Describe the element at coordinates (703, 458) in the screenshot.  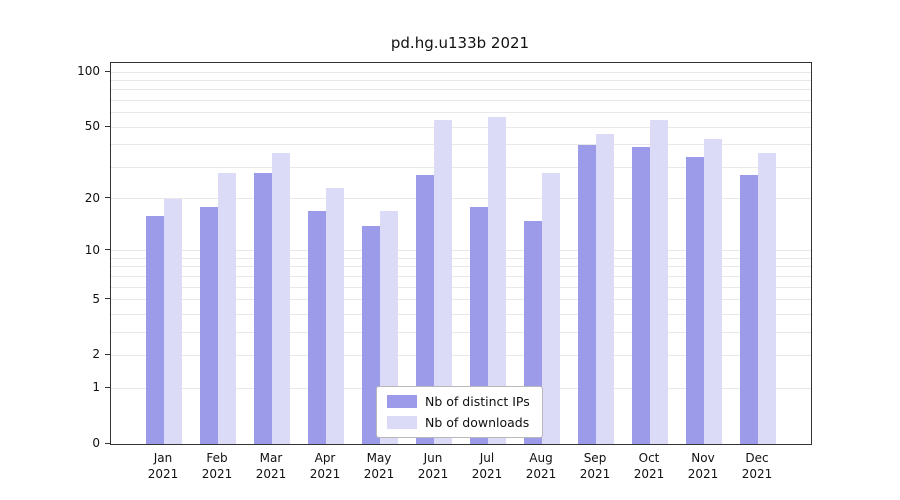
I see `x-tick-month: Nov` at that location.